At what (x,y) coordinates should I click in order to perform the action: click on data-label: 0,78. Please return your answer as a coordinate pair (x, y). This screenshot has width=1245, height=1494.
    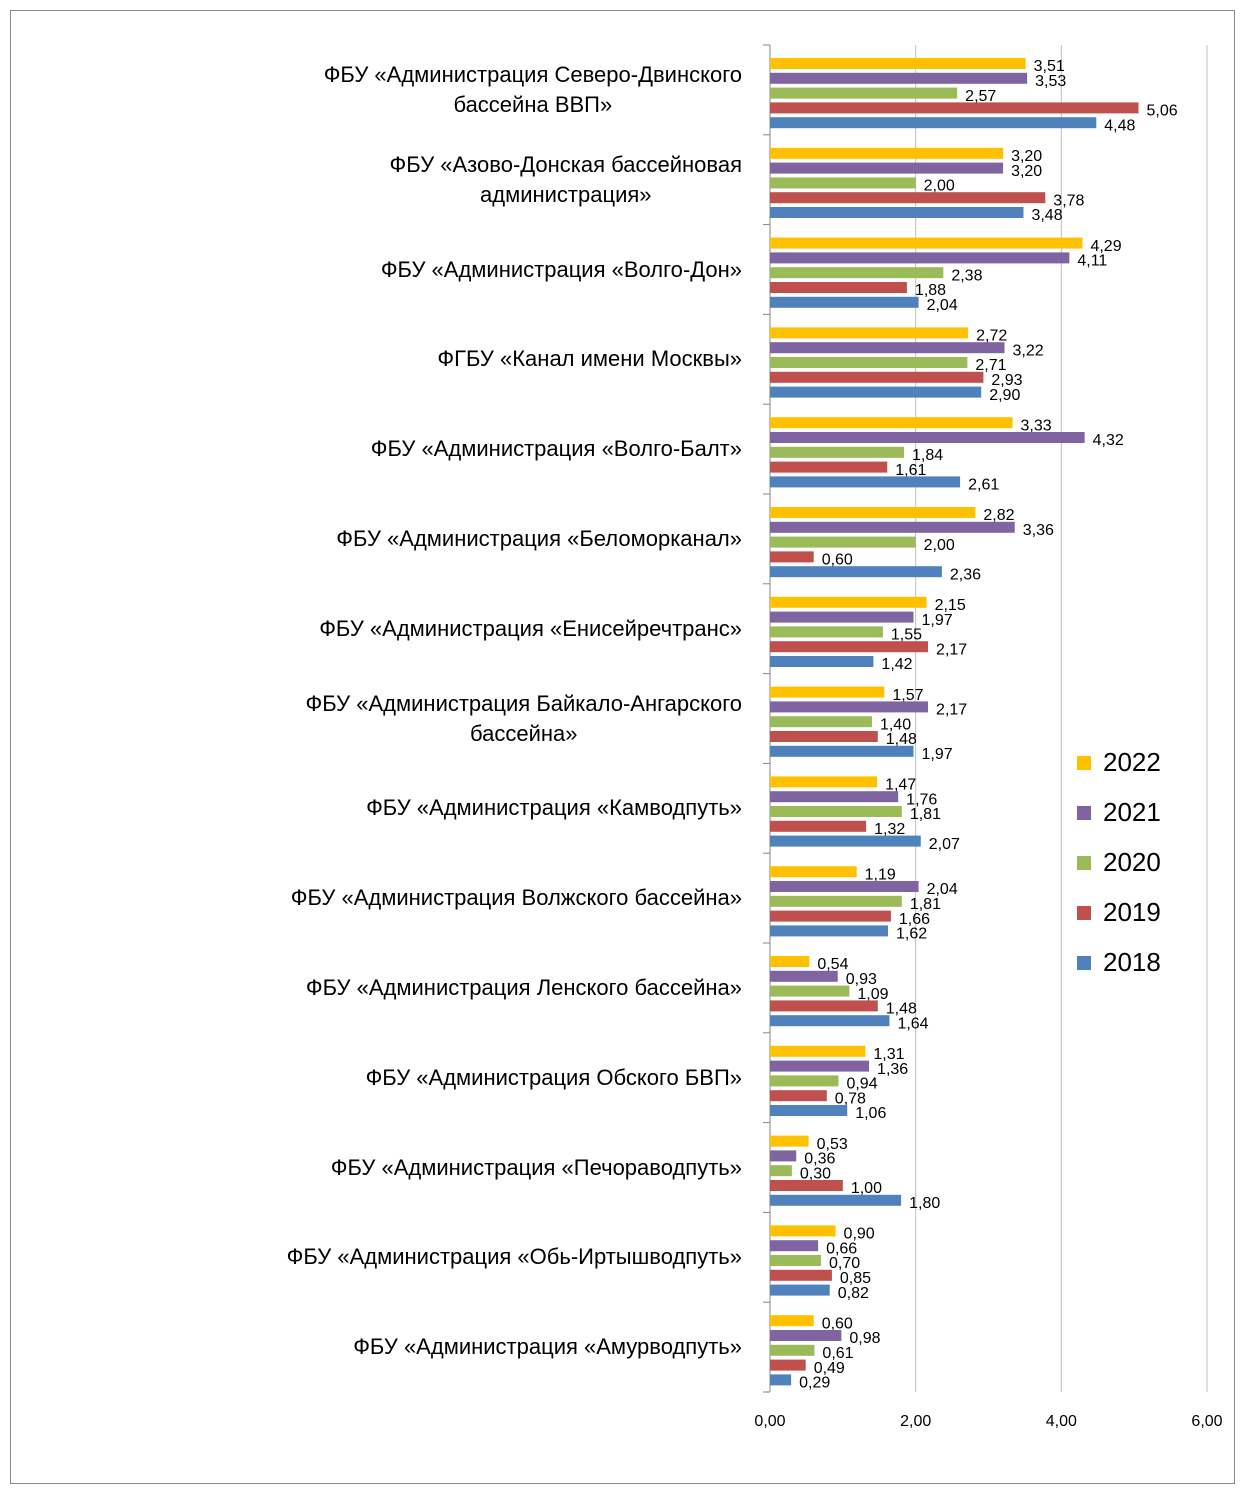
    Looking at the image, I should click on (850, 1098).